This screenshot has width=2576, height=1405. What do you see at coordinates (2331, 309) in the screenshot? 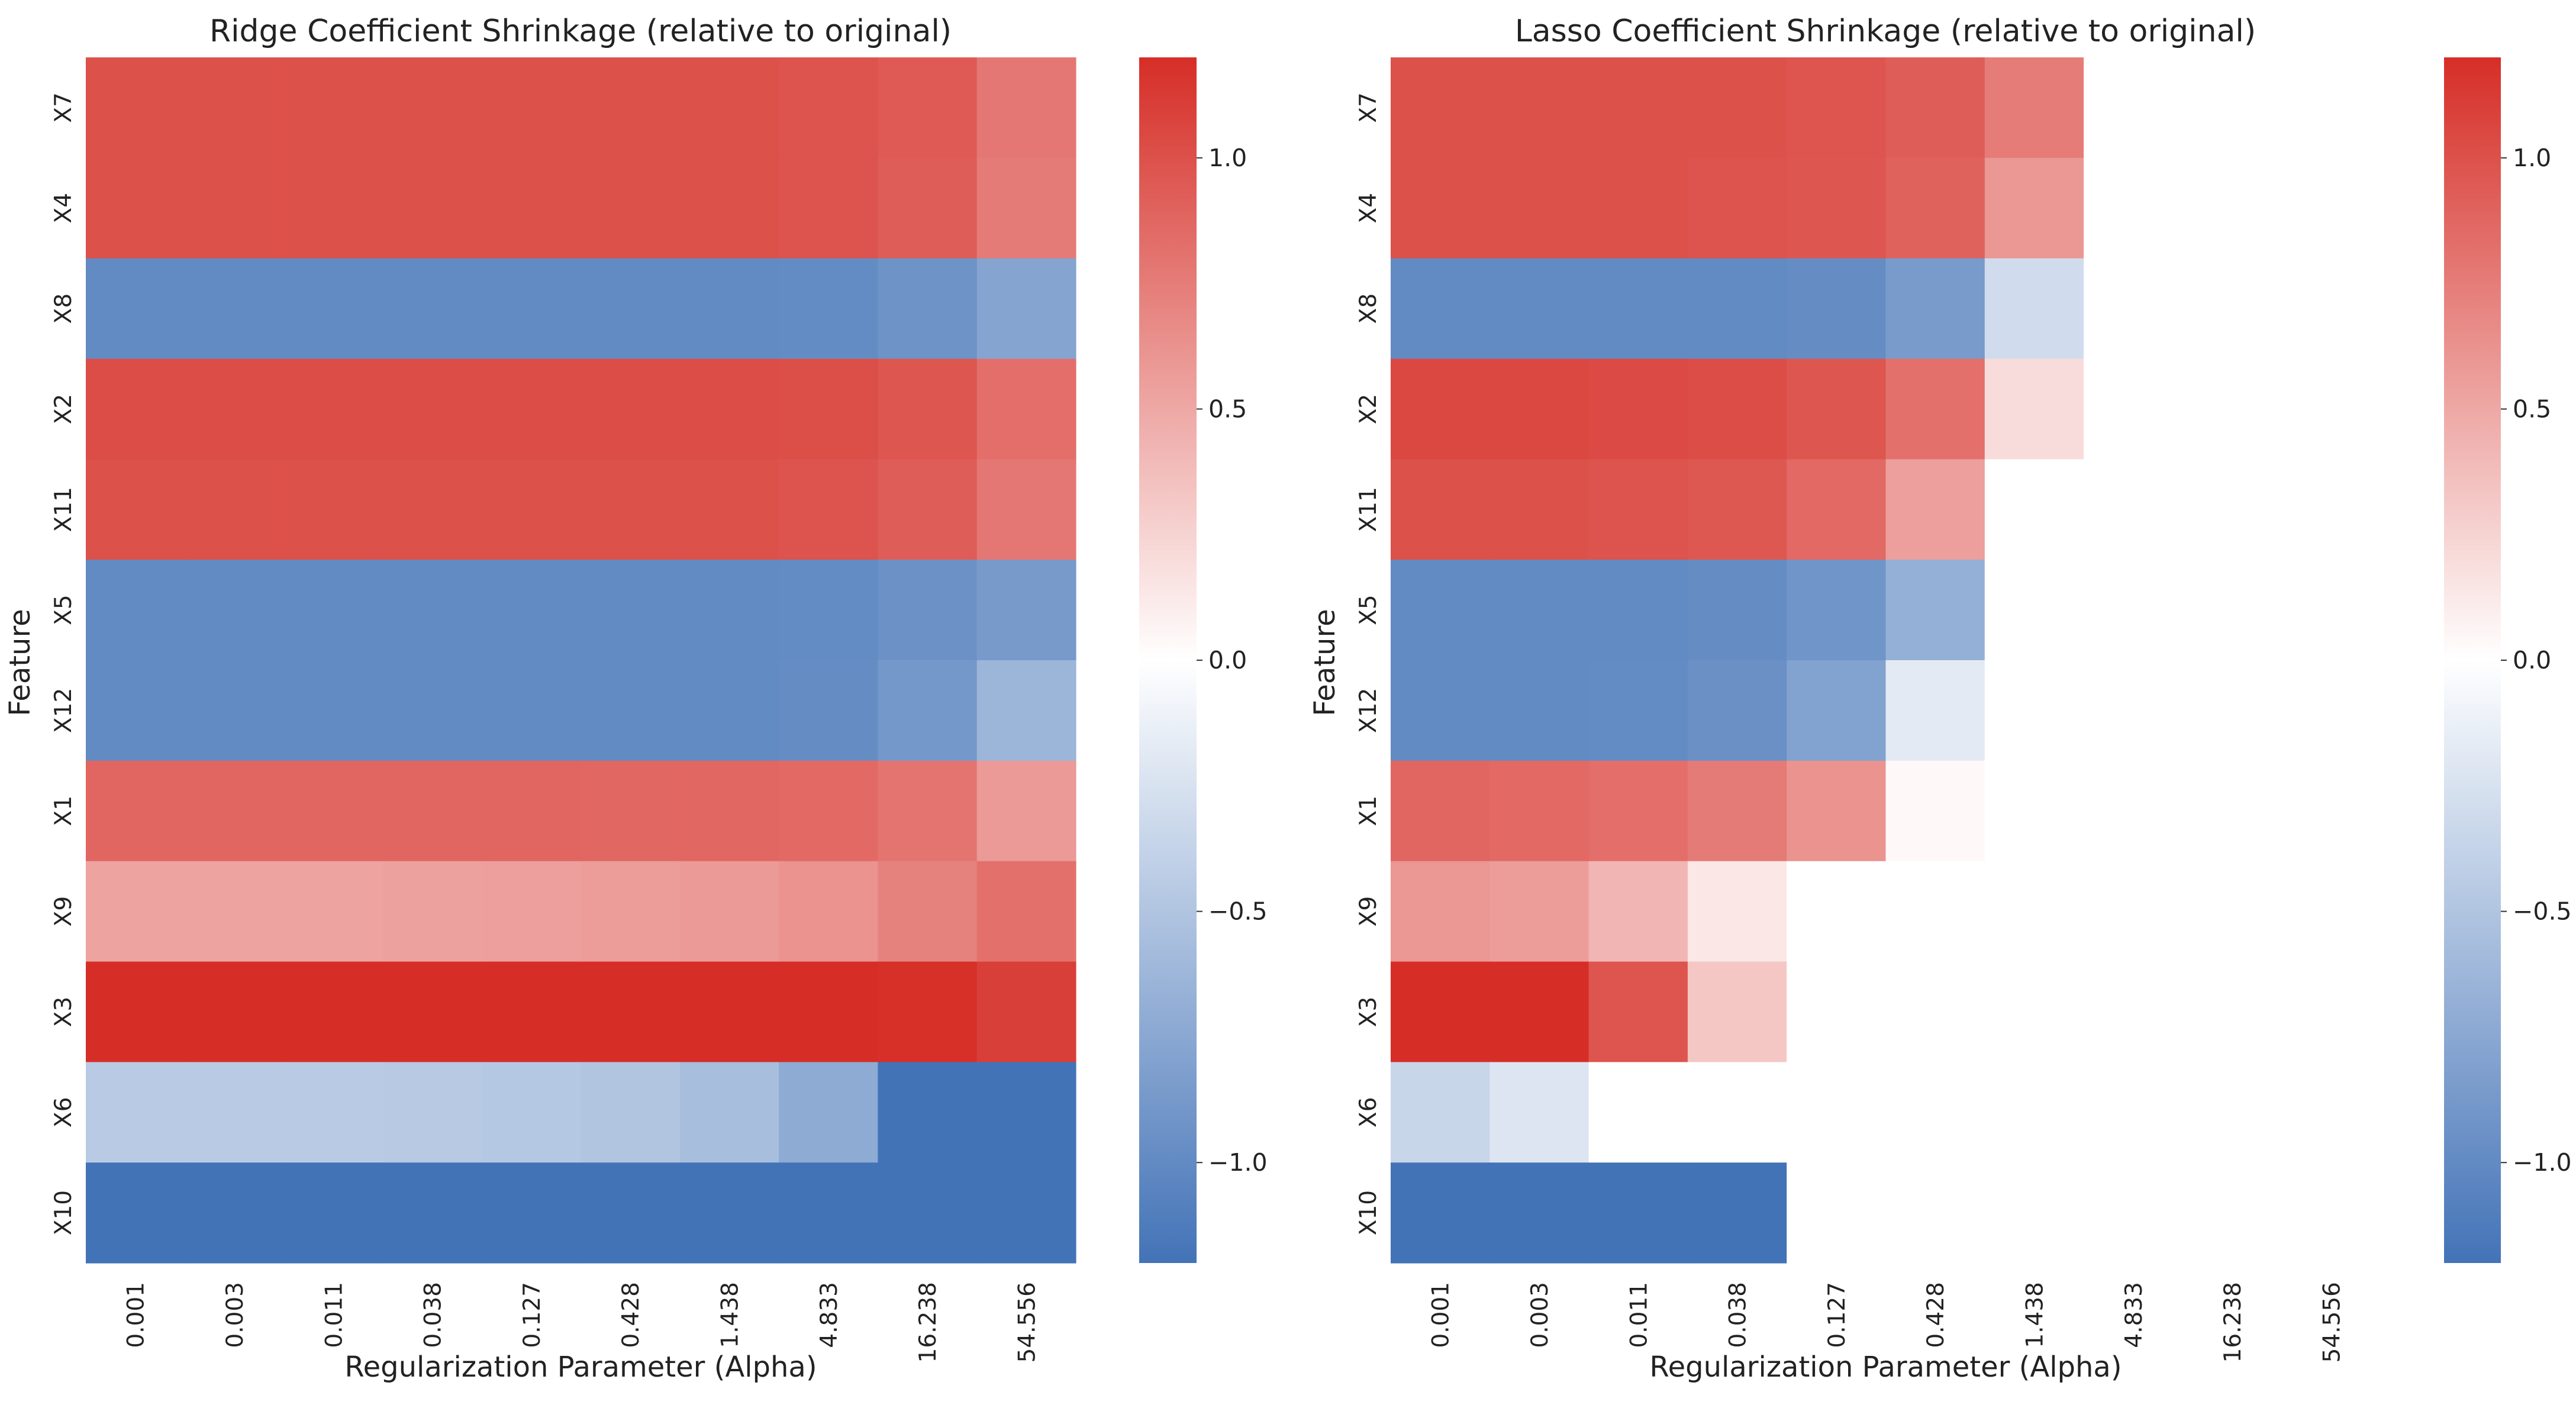
I see `lasso-cell-X8-54.556` at bounding box center [2331, 309].